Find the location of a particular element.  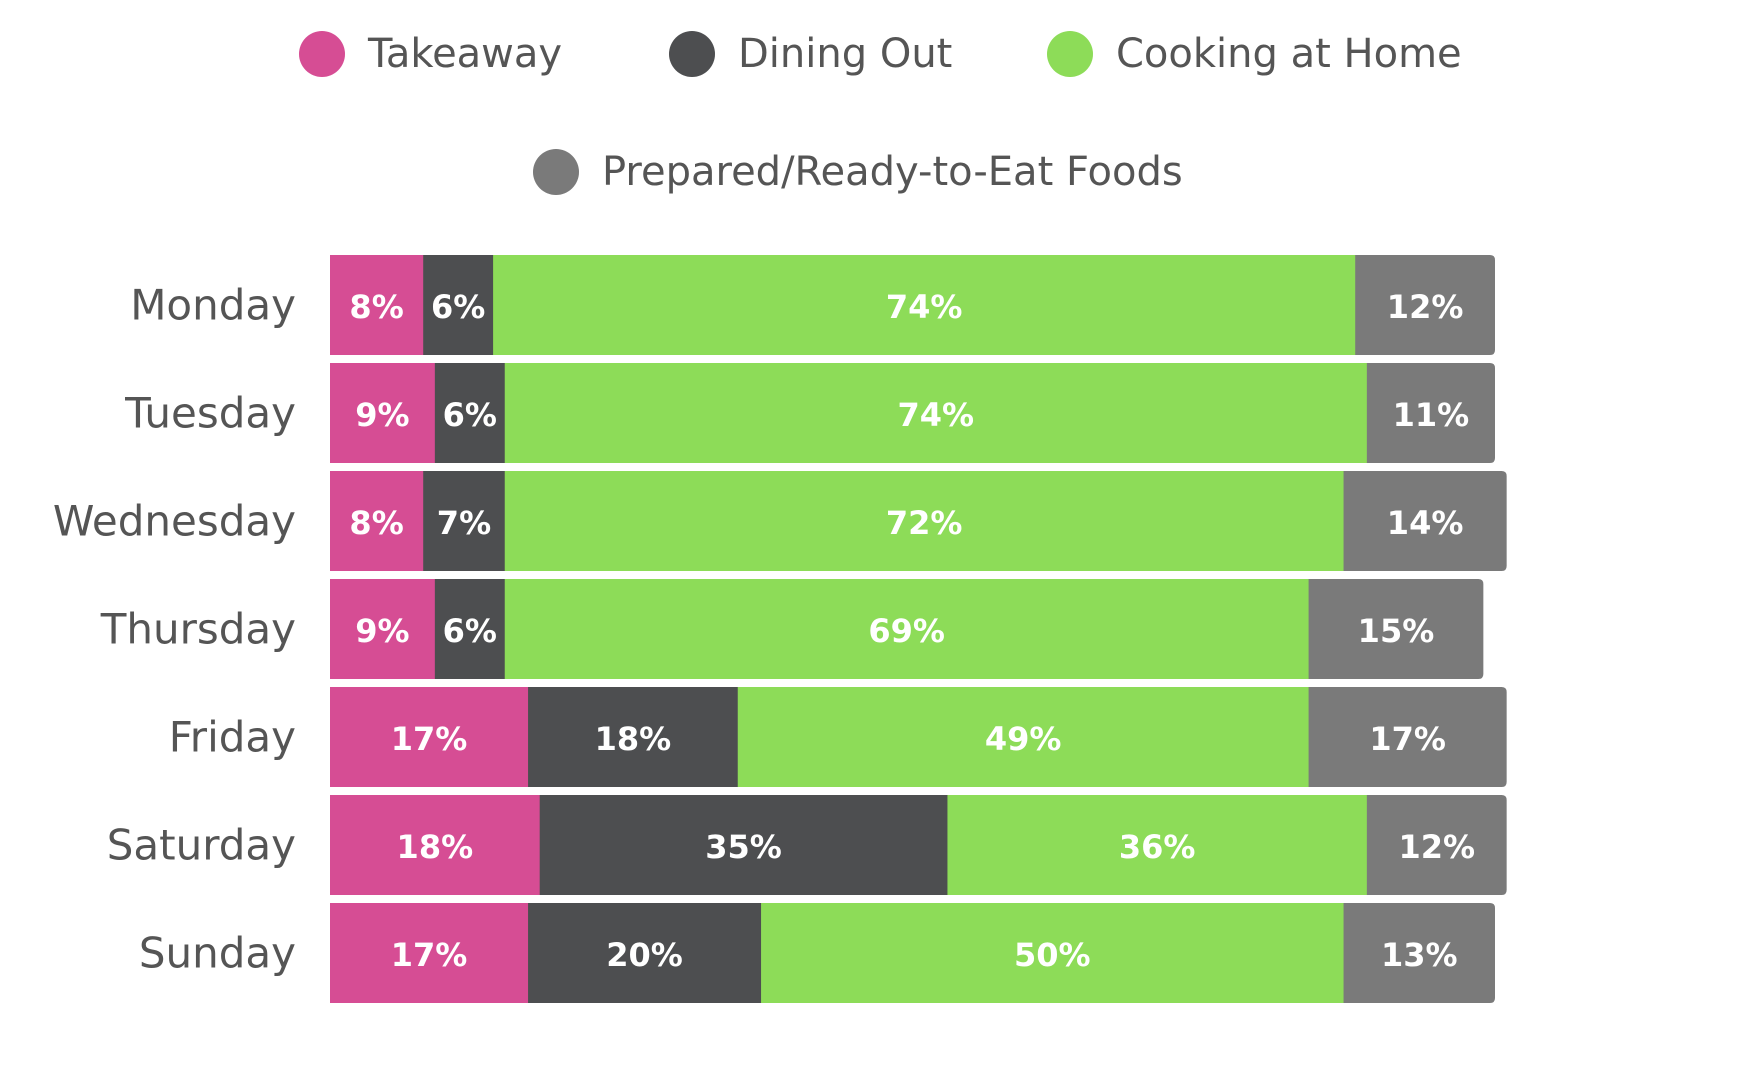

bar-segment-tuesday-cooking-at-home is located at coordinates (936, 413).